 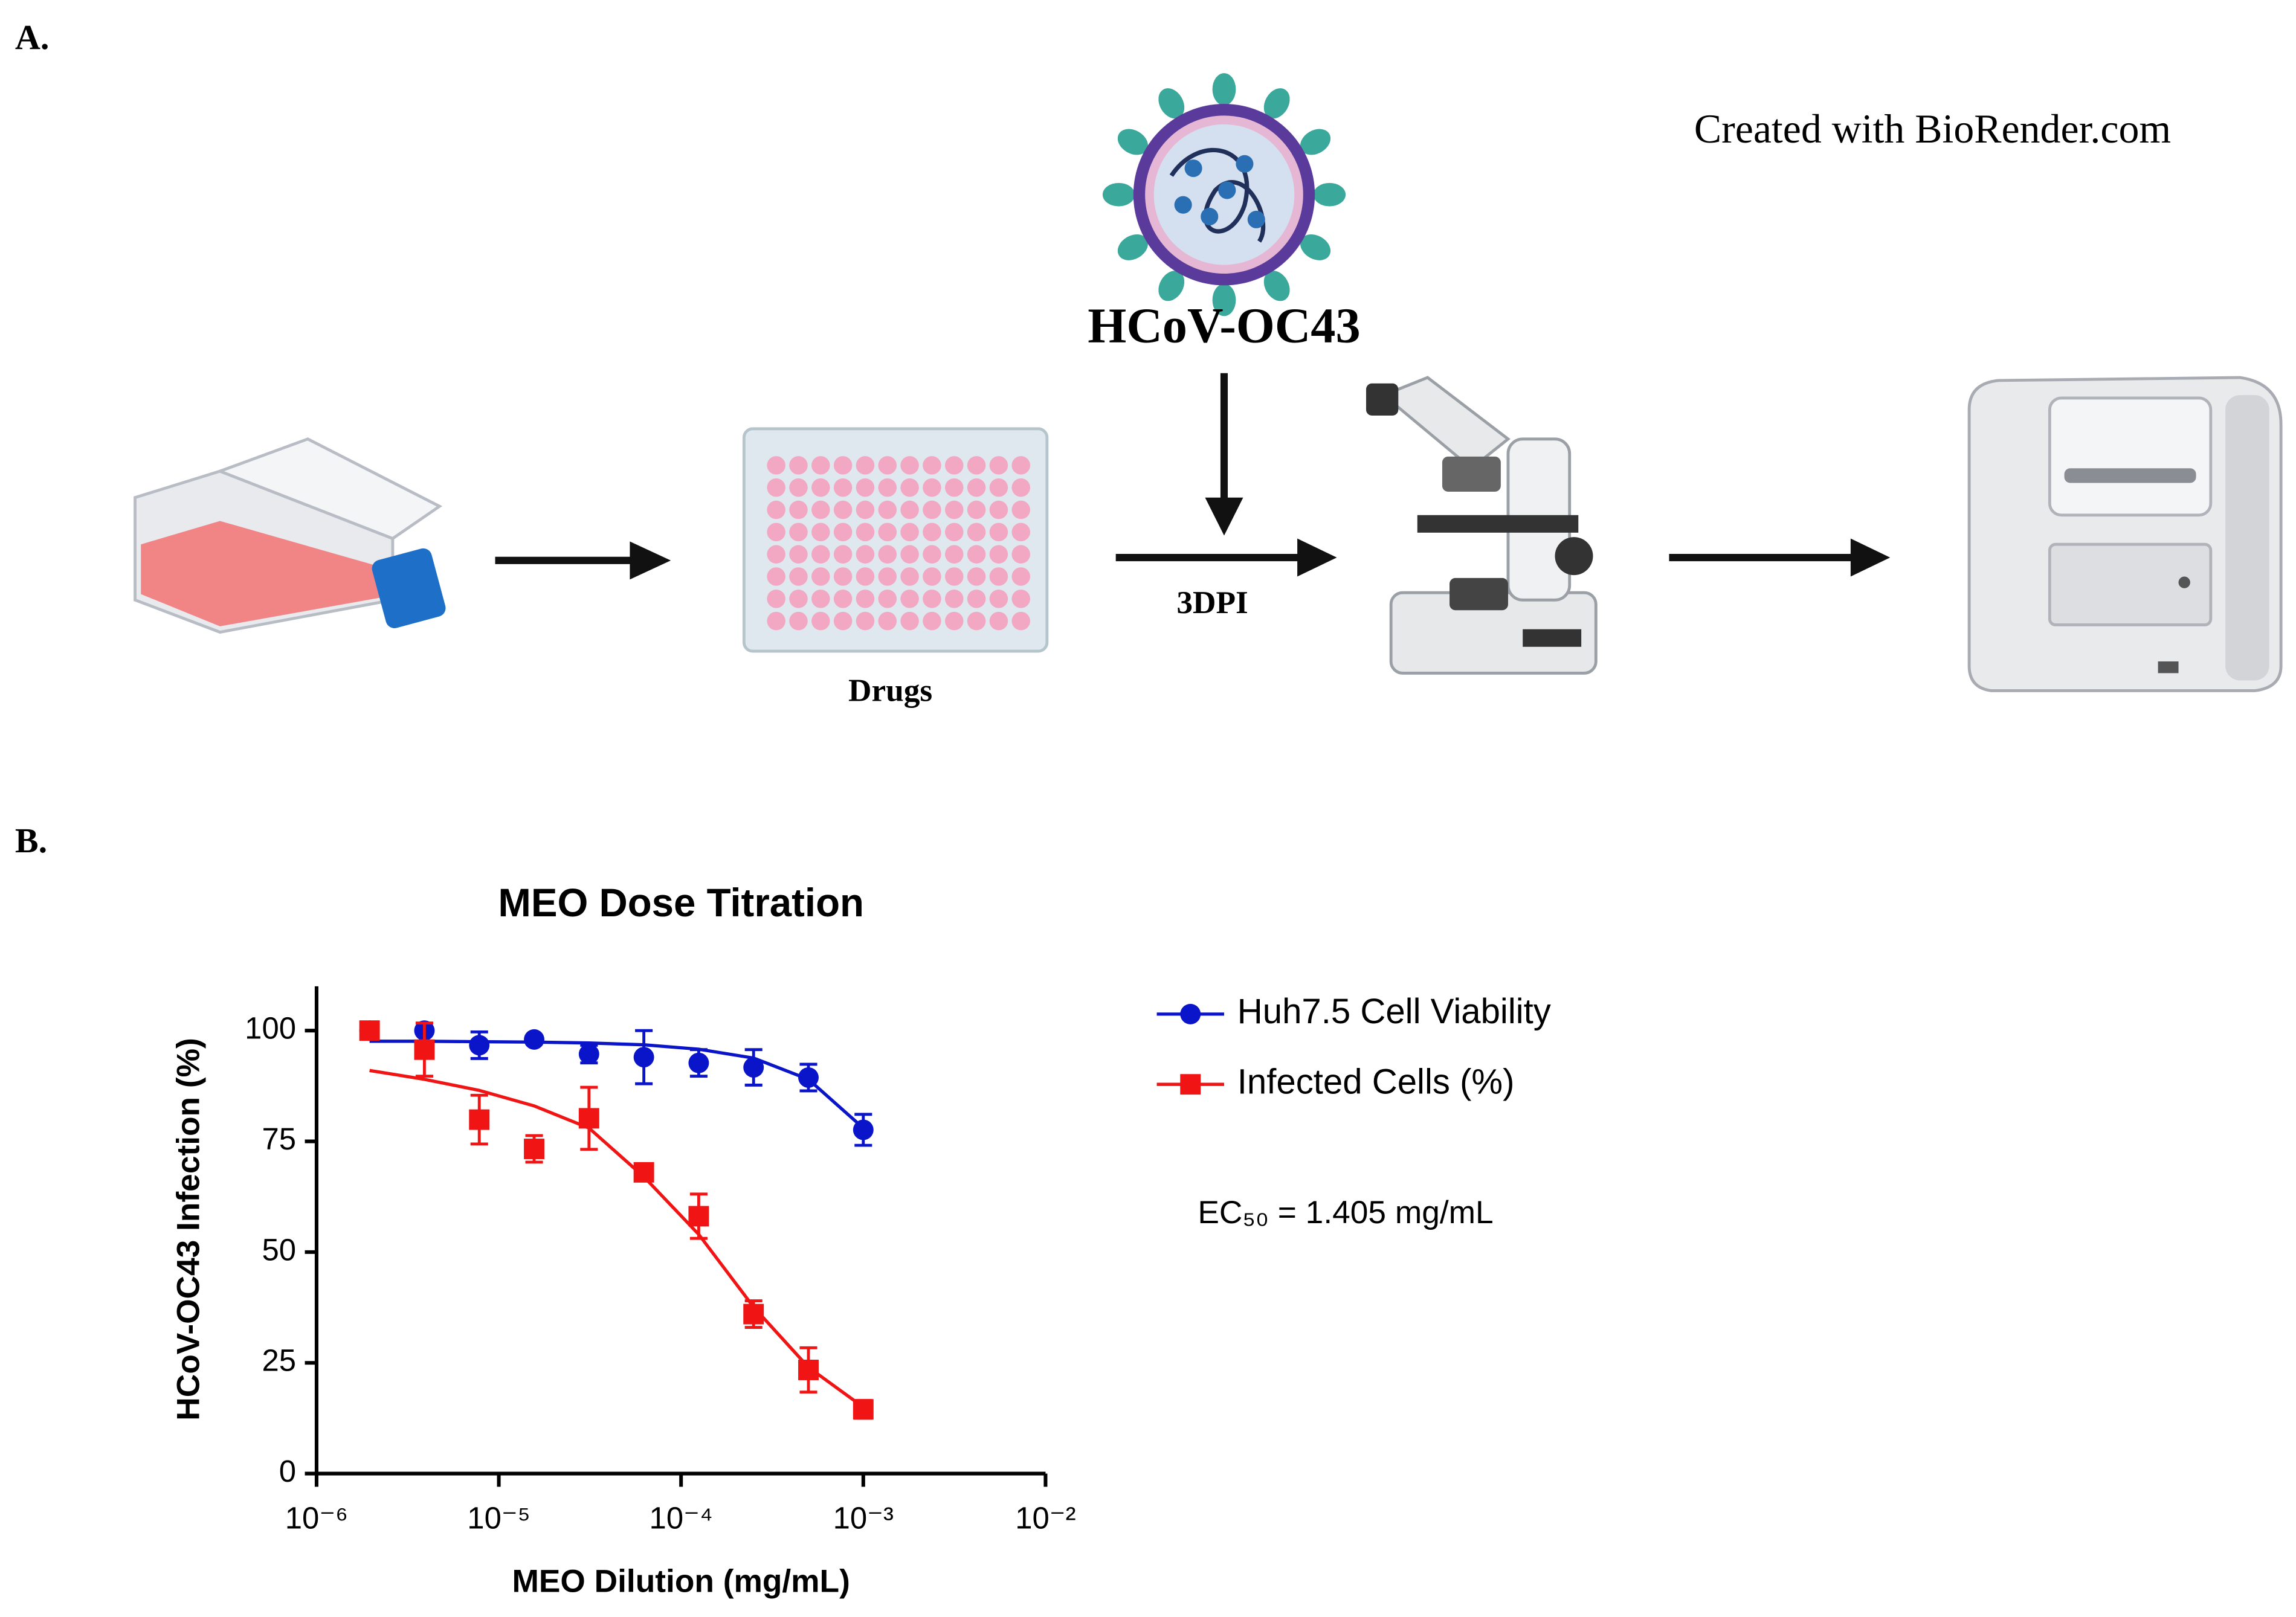 I want to click on plate-reader, so click(x=2125, y=534).